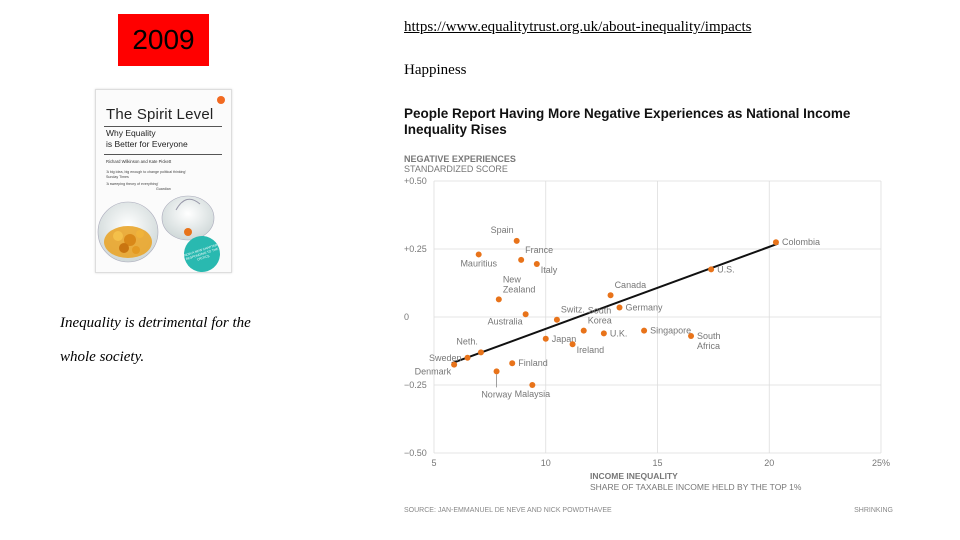 The width and height of the screenshot is (960, 540). Describe the element at coordinates (708, 346) in the screenshot. I see `data-point-label: Africa` at that location.